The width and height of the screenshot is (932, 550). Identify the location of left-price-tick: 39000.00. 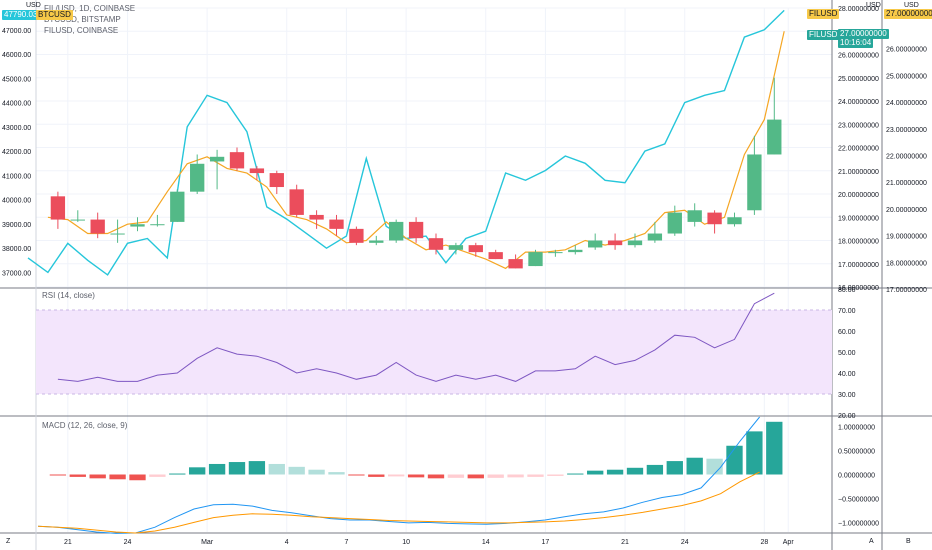
(16, 225).